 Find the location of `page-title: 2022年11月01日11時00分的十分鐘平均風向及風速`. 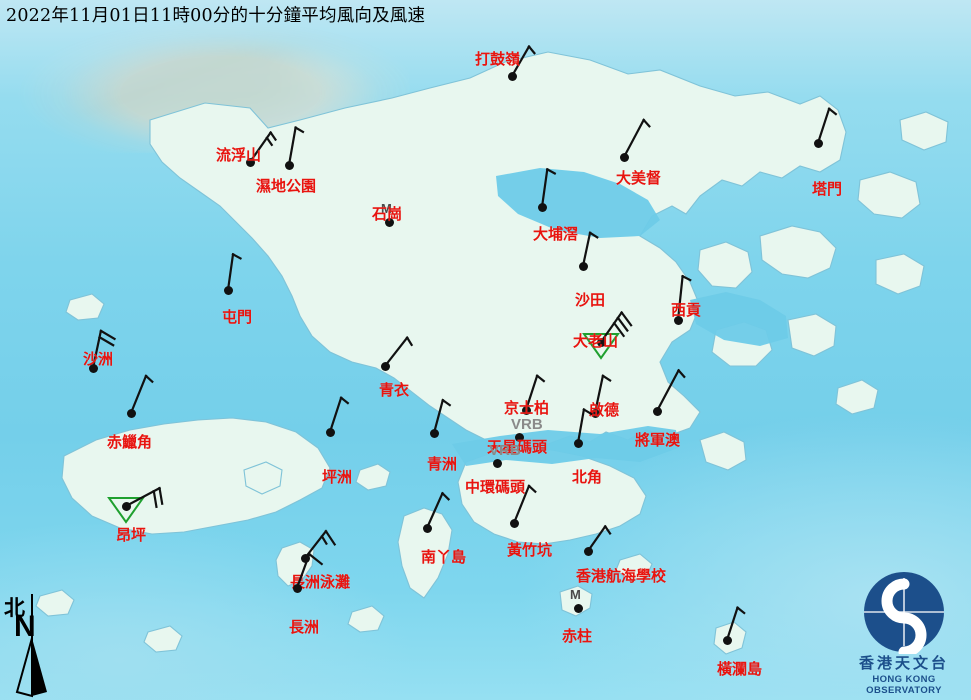

page-title: 2022年11月01日11時00分的十分鐘平均風向及風速 is located at coordinates (216, 16).